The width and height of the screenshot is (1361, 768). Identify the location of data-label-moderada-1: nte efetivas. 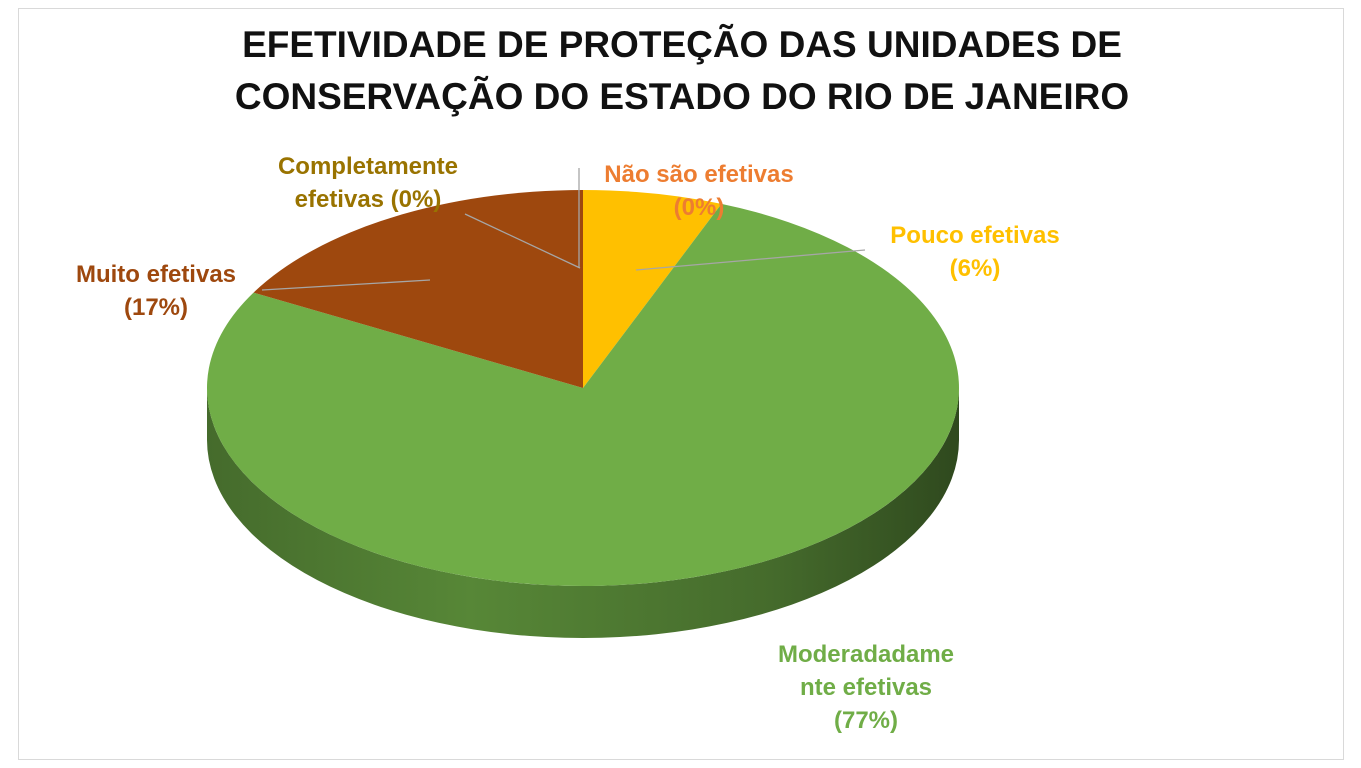
(866, 687).